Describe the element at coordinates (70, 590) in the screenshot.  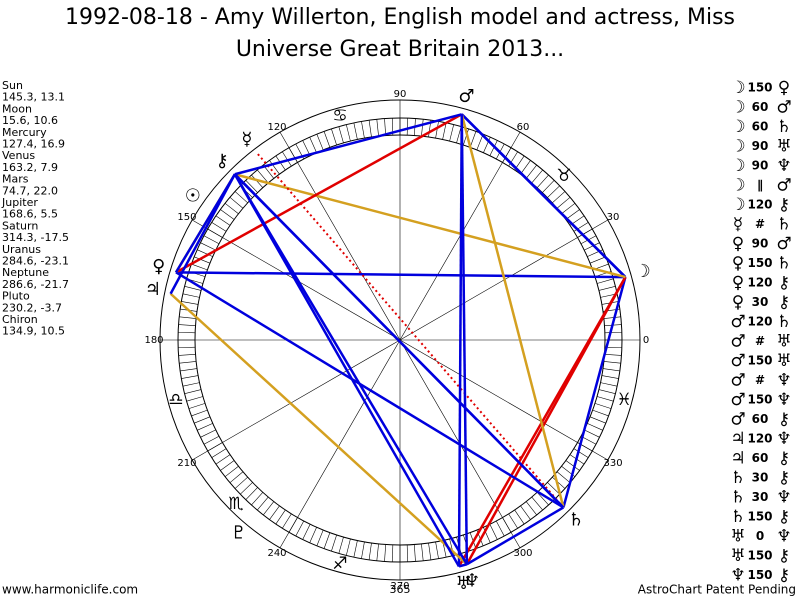
I see `site-link: www.harmoniclife.com` at that location.